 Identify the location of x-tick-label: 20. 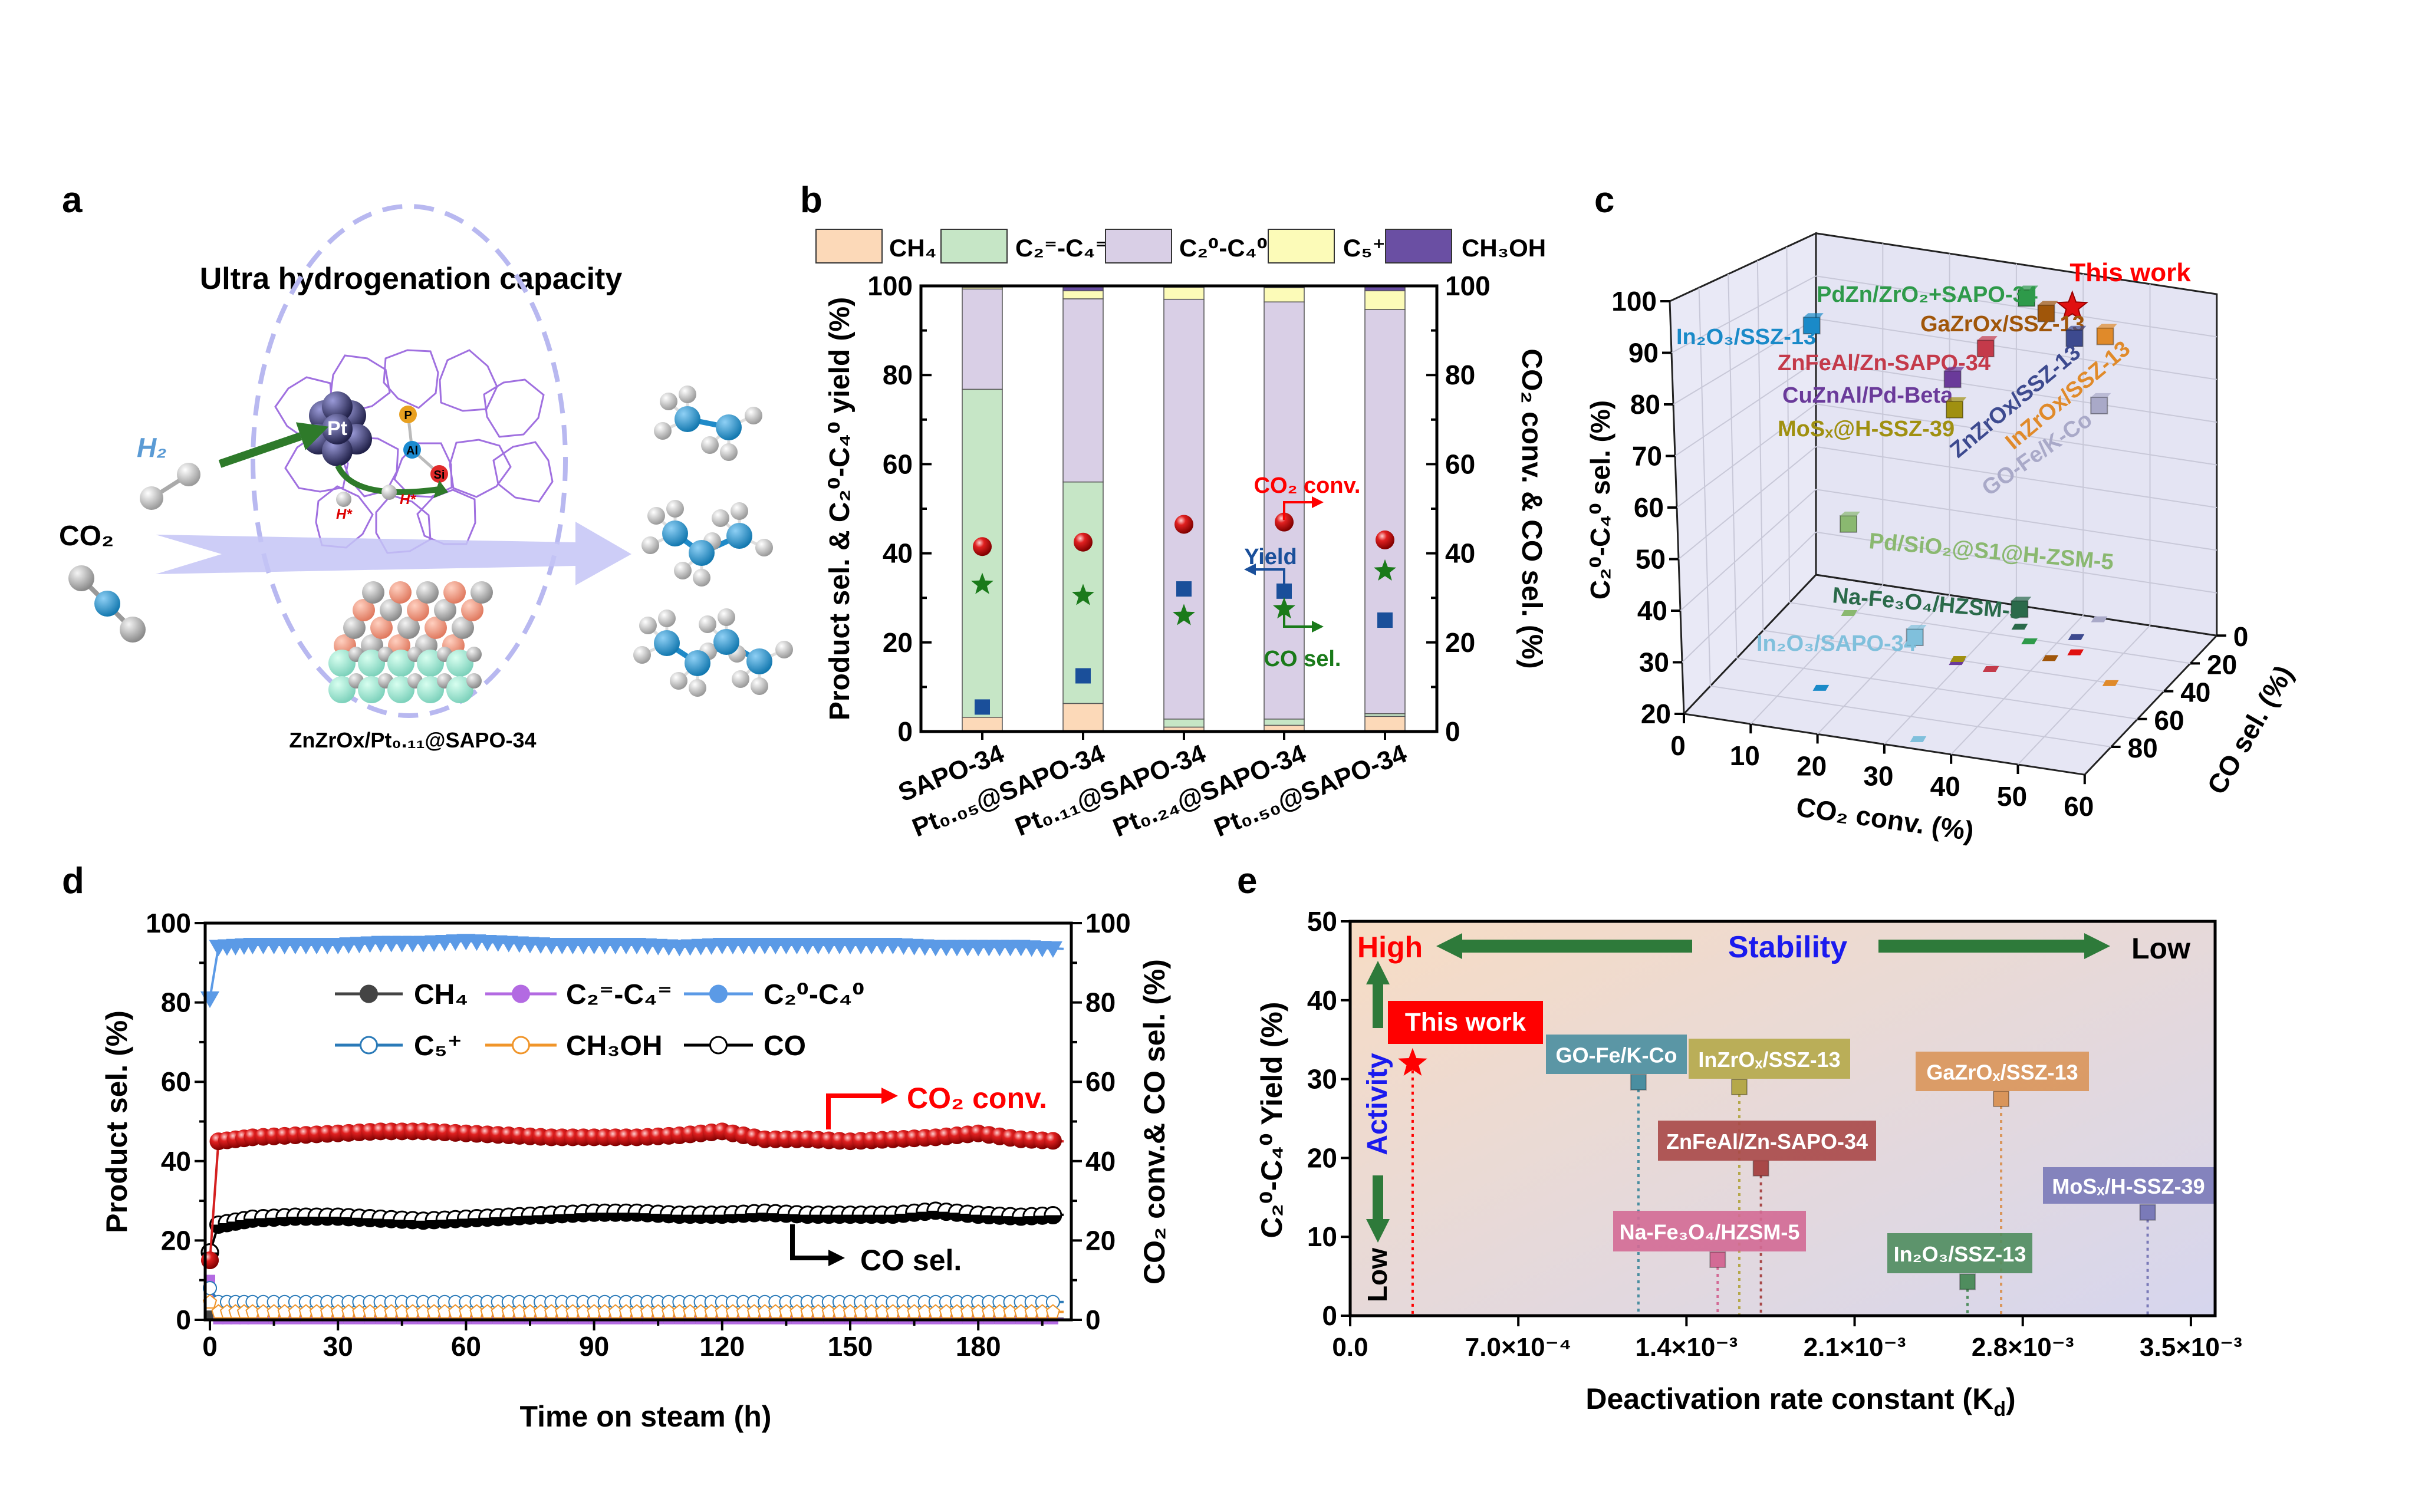
(1812, 765).